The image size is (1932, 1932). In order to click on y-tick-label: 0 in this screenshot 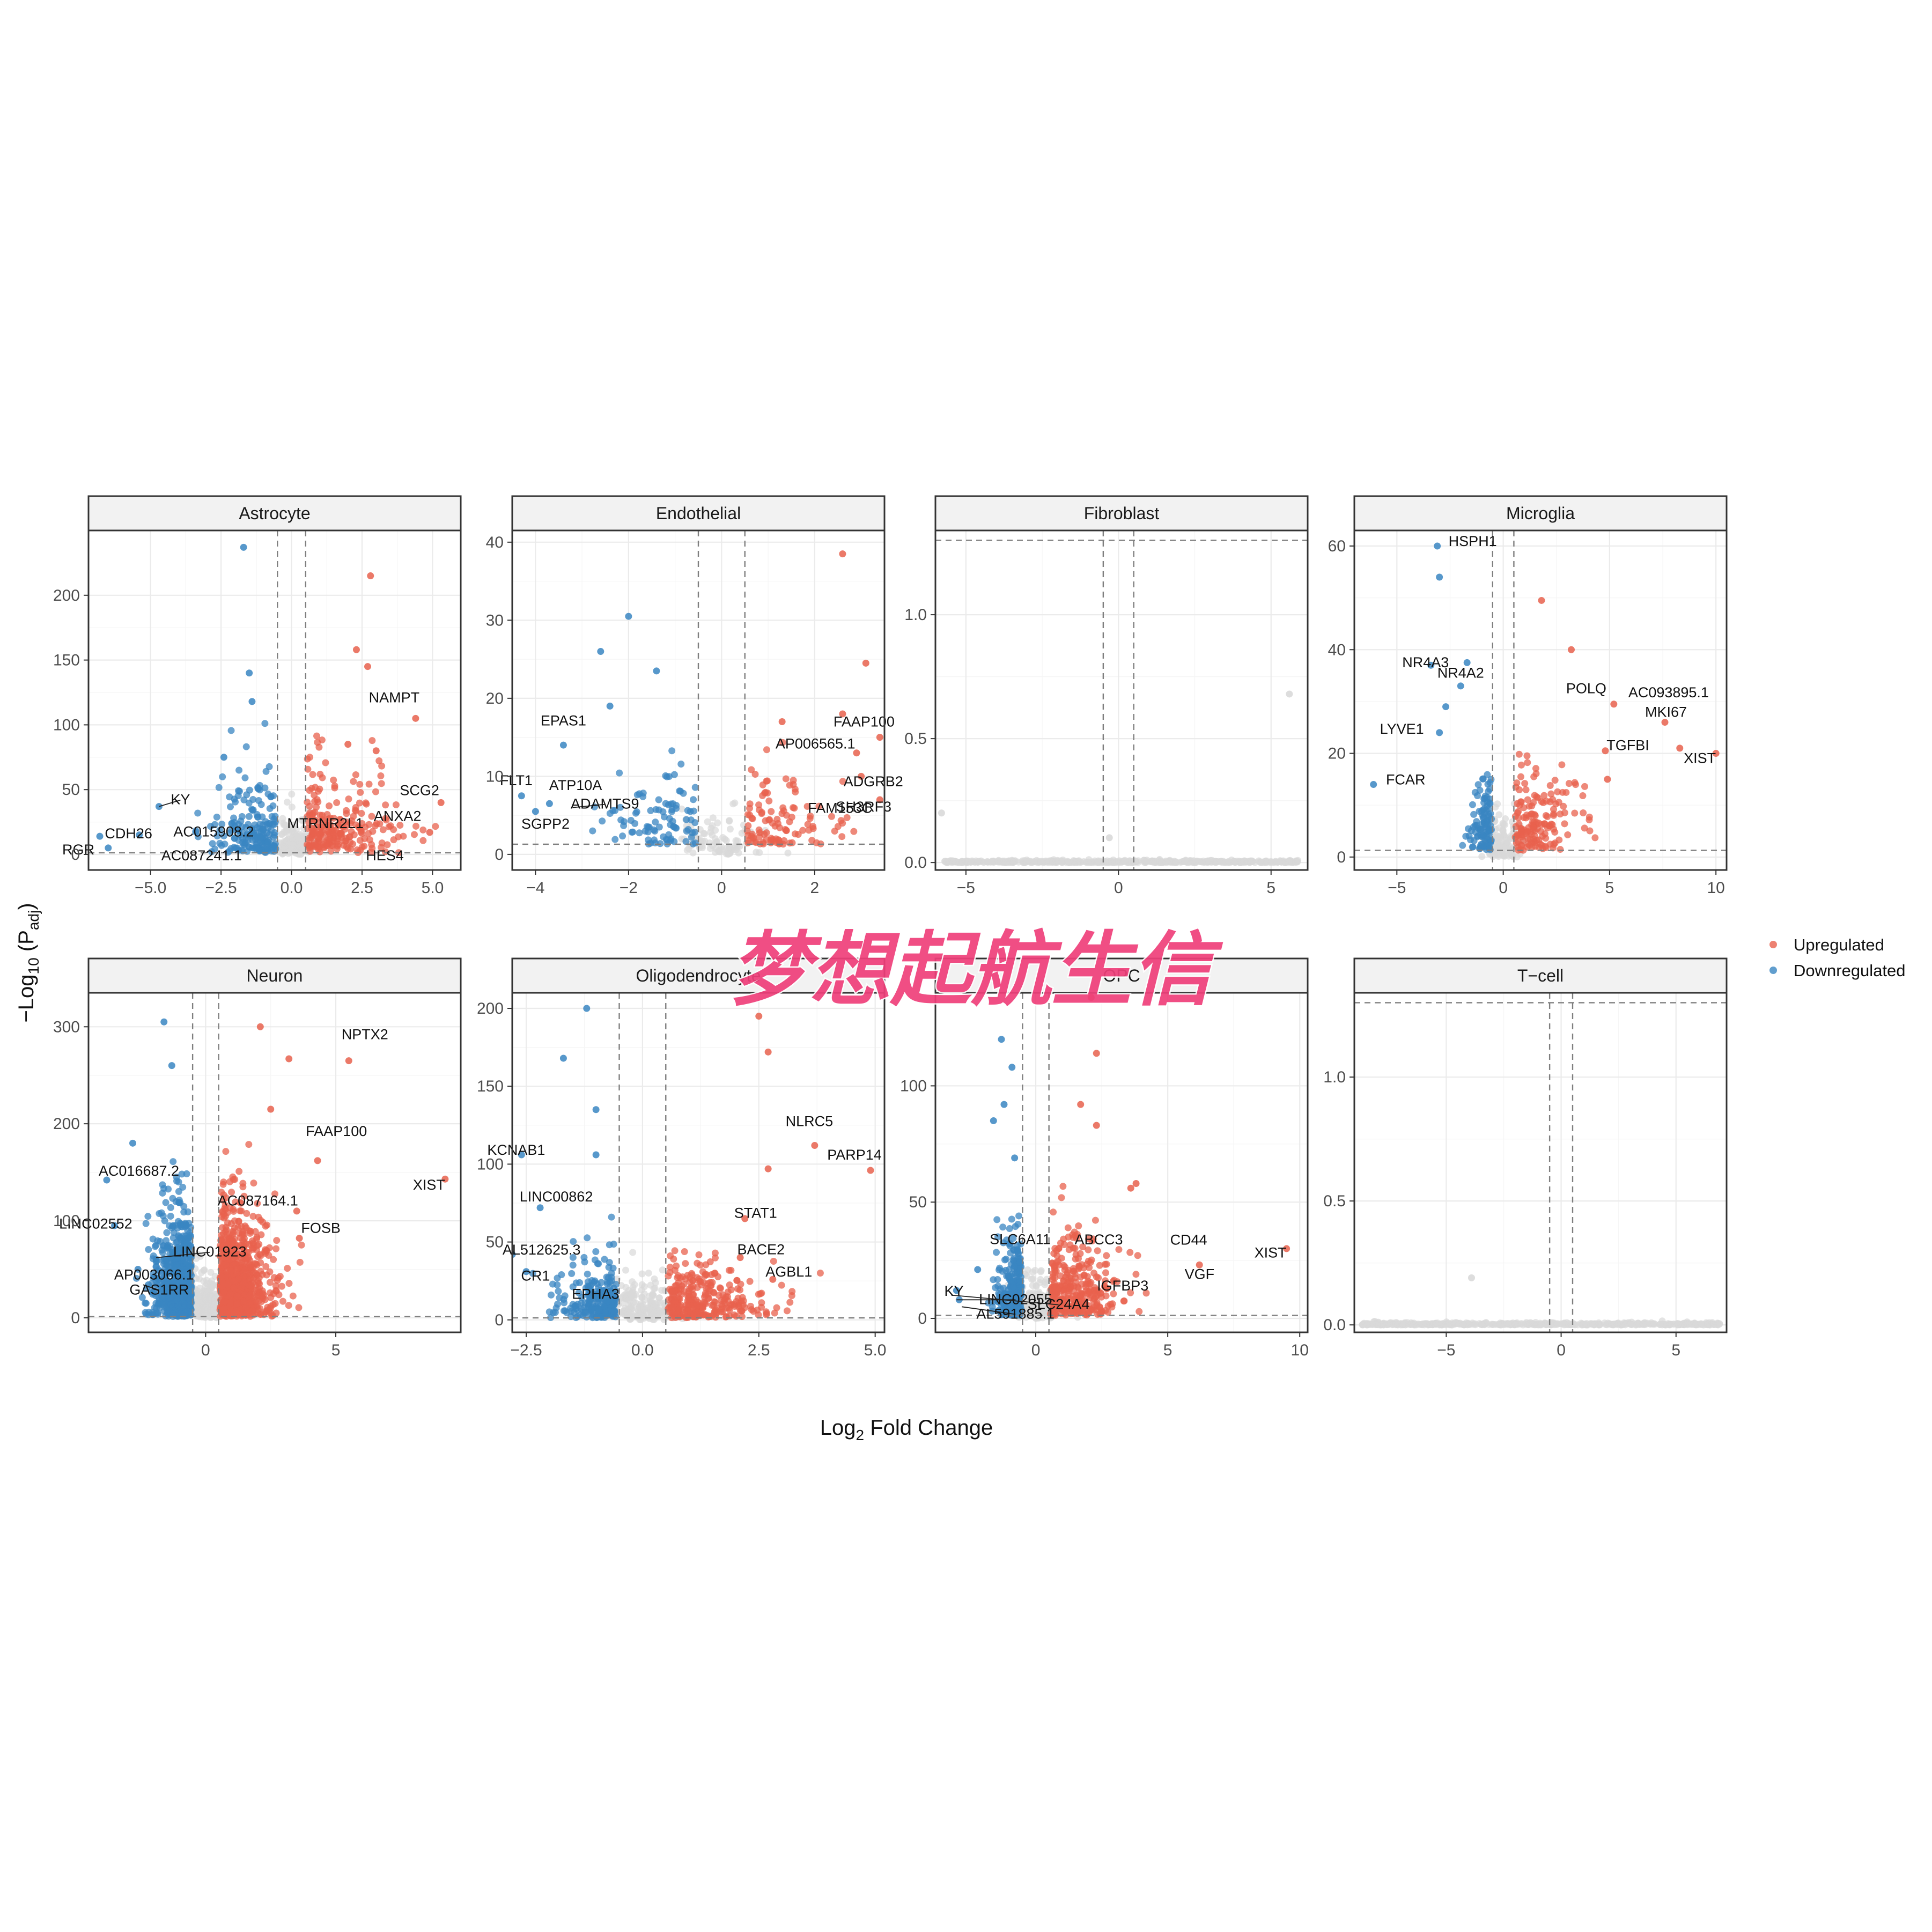, I will do `click(499, 855)`.